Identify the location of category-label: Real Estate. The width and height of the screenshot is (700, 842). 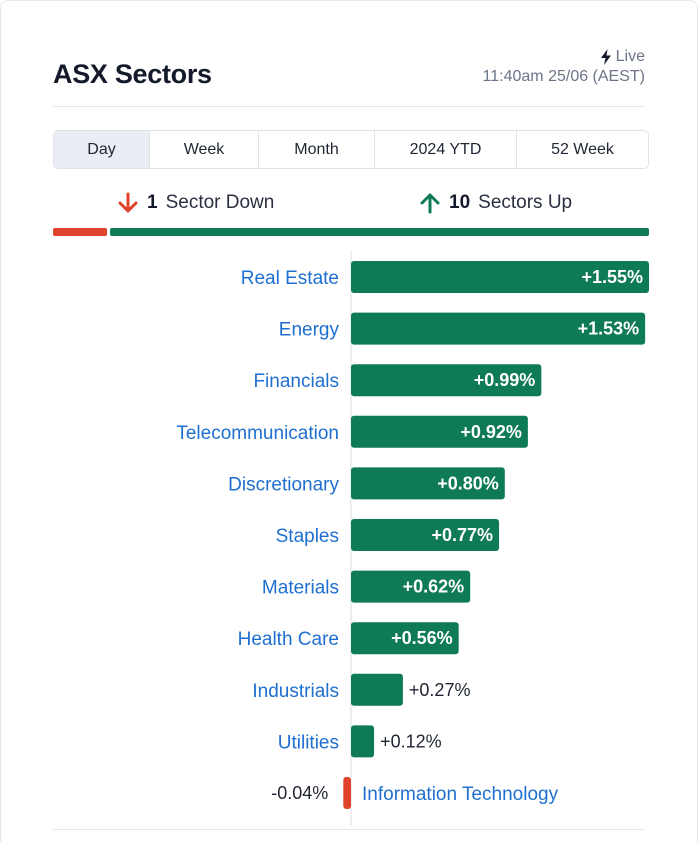
(290, 278).